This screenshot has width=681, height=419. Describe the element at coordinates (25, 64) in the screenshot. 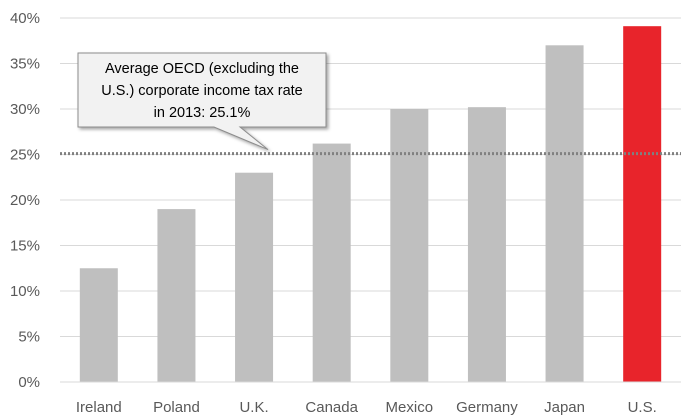

I see `y-tick-label: 35%` at that location.